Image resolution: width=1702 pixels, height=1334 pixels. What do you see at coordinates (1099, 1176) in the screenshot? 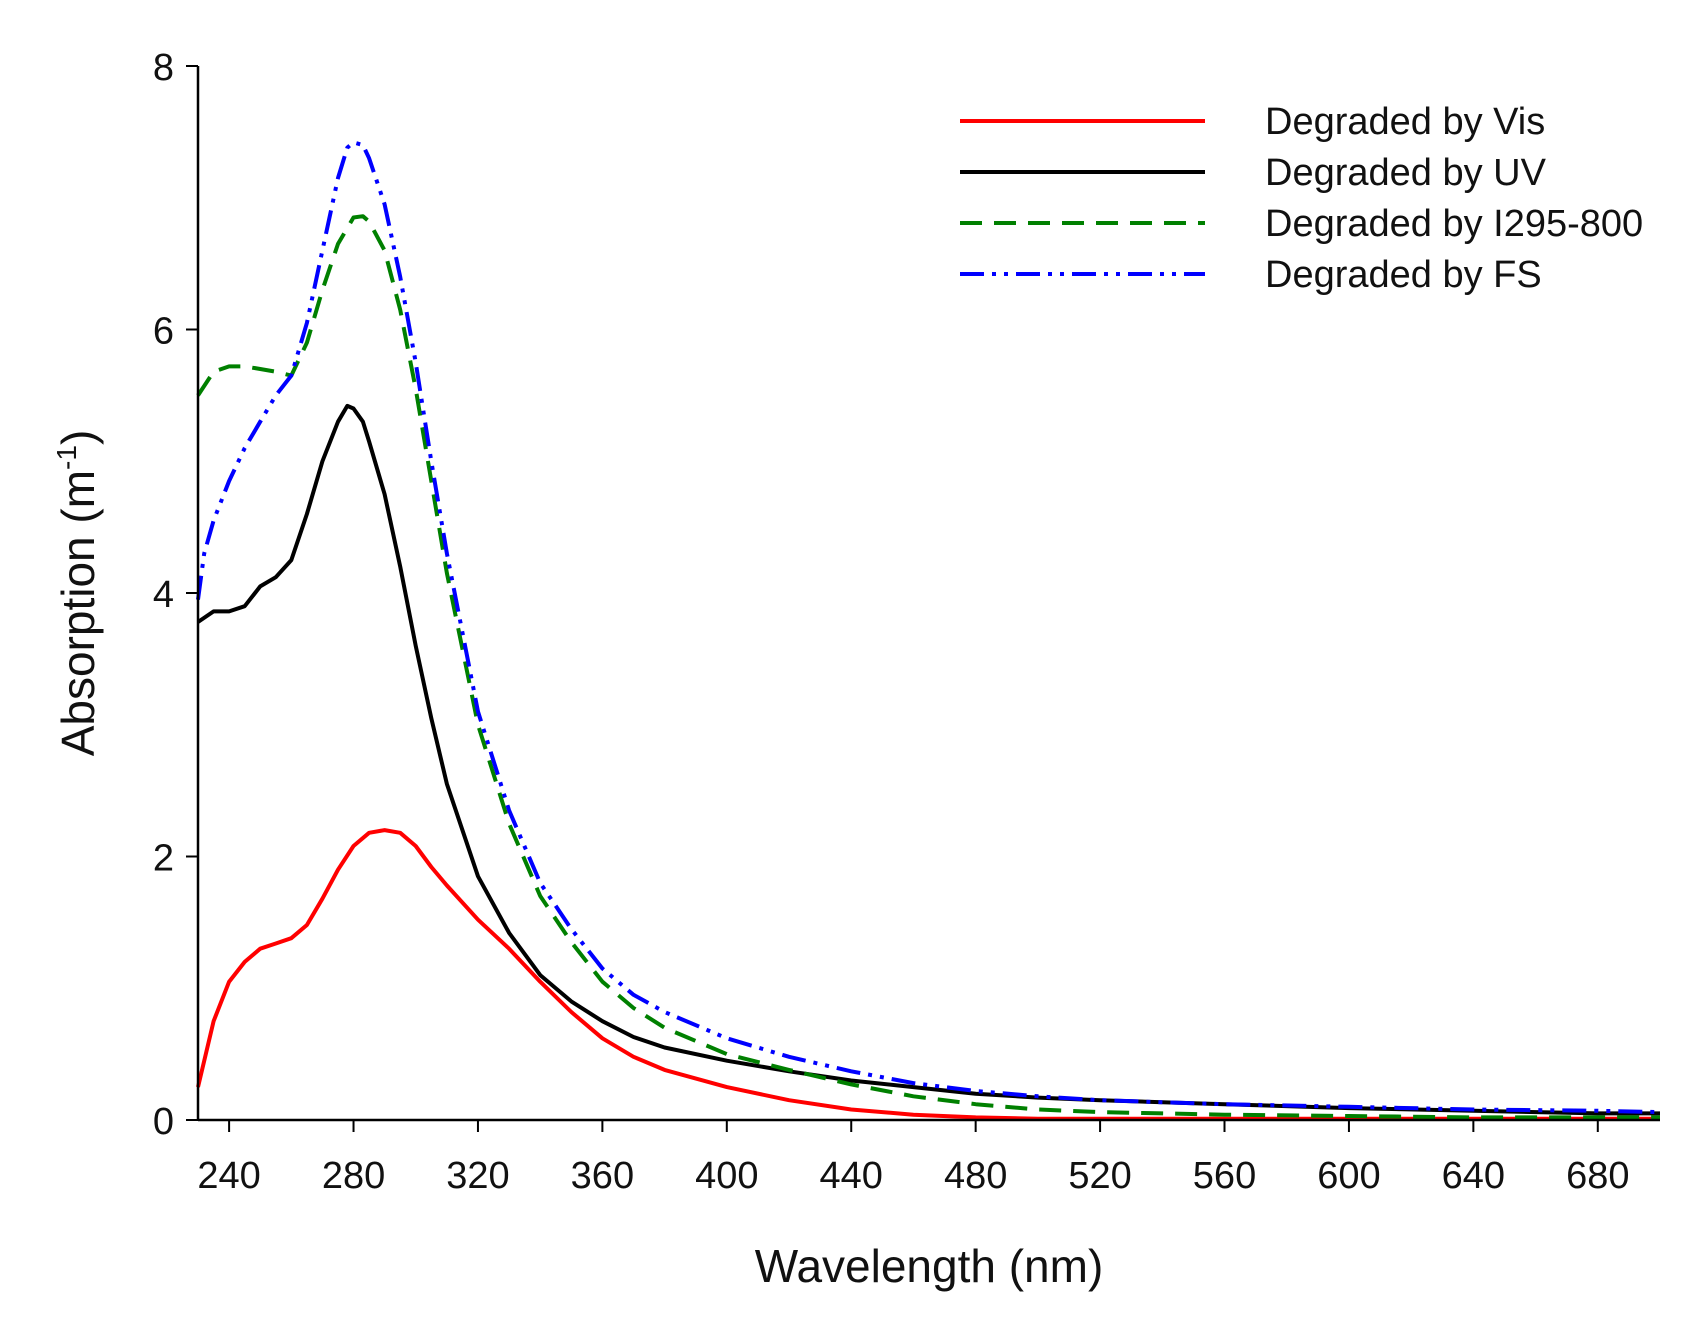
I see `x-tick-label: 520` at bounding box center [1099, 1176].